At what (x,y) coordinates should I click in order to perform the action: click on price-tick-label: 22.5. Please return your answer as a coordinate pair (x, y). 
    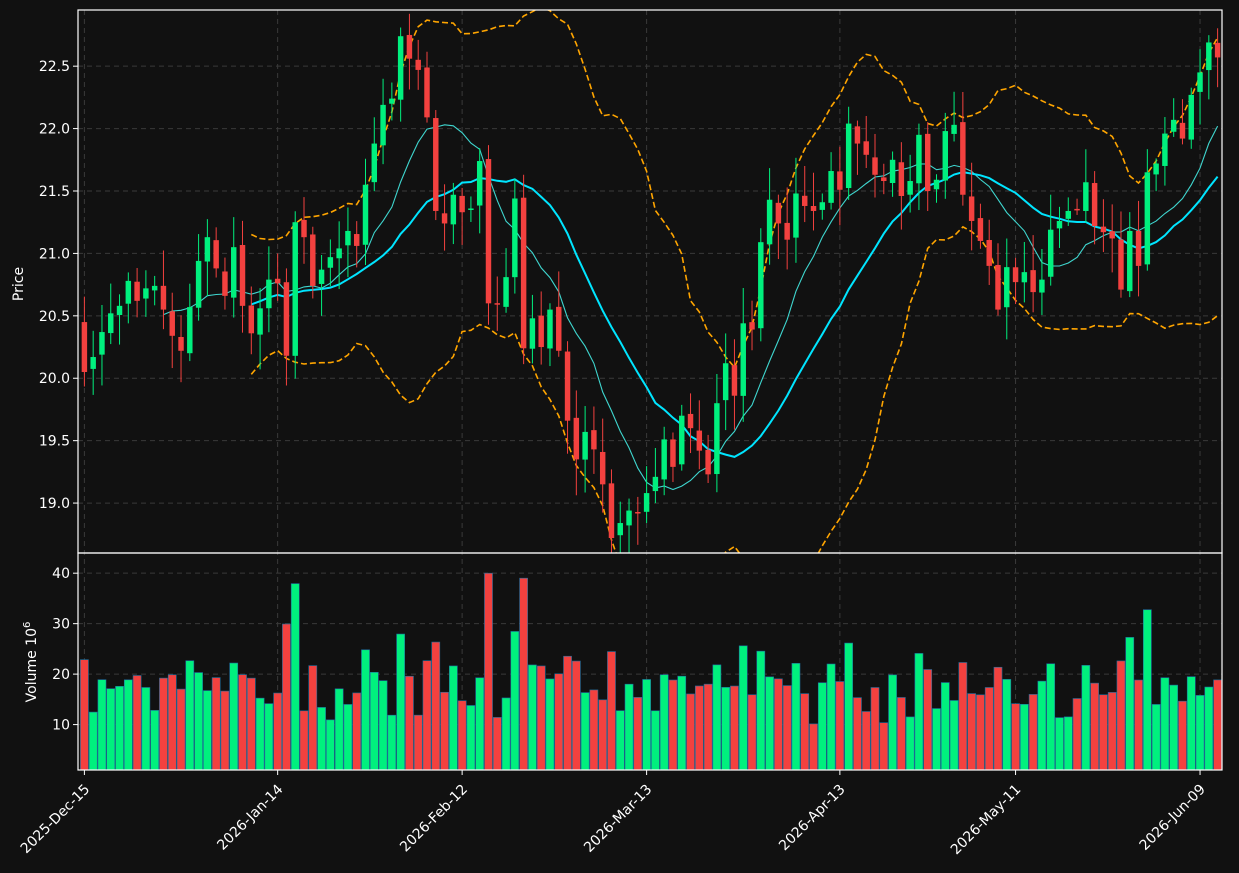
    Looking at the image, I should click on (54, 67).